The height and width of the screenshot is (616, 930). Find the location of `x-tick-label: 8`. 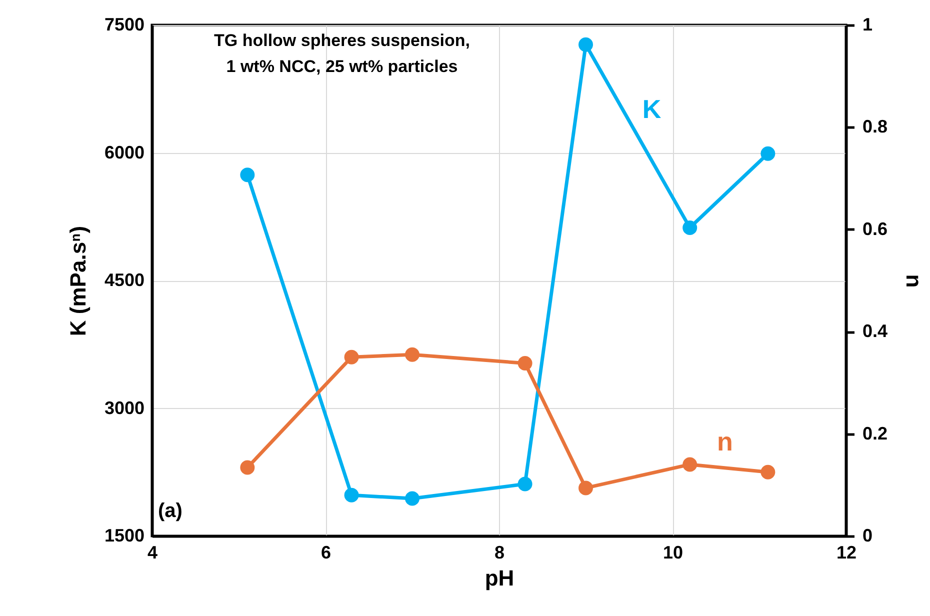

x-tick-label: 8 is located at coordinates (499, 552).